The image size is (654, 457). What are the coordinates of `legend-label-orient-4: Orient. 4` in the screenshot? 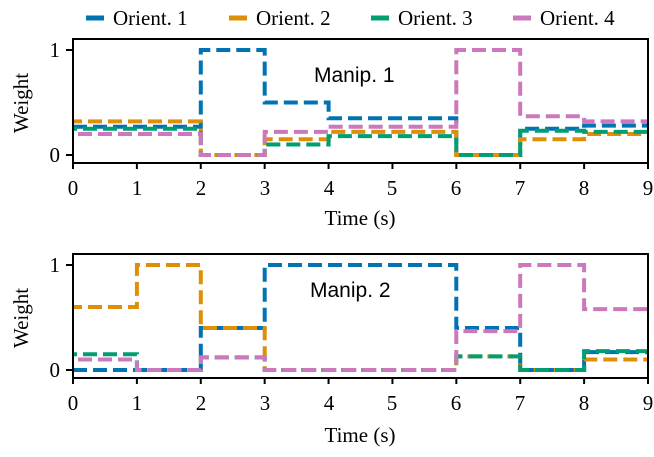 It's located at (577, 18).